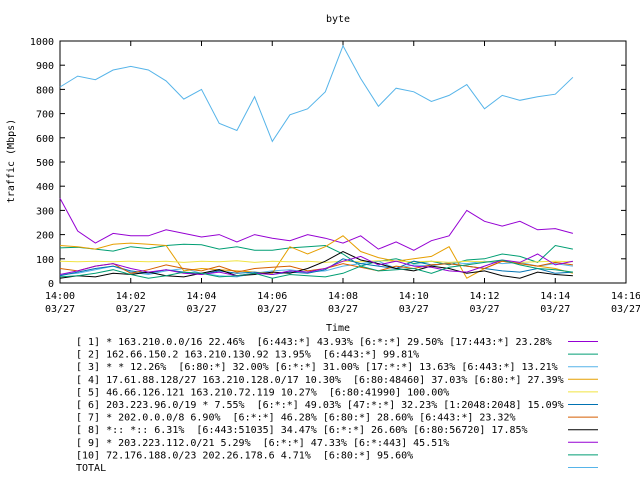 The width and height of the screenshot is (640, 480). What do you see at coordinates (625, 296) in the screenshot?
I see `x-tick-label-time: 14:16` at bounding box center [625, 296].